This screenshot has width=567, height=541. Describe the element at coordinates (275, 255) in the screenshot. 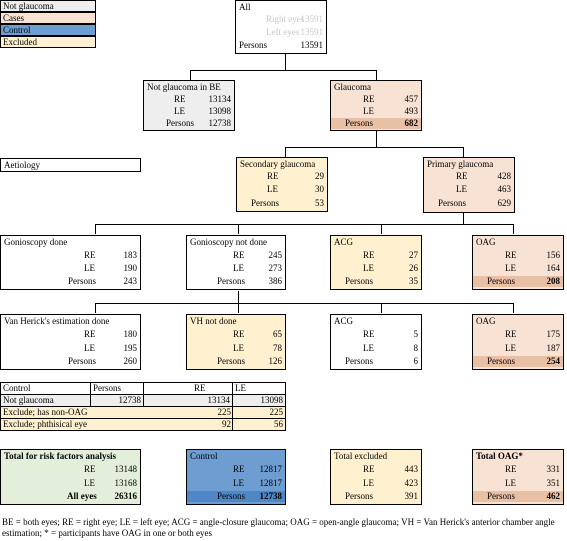

I see `row-value: 245` at that location.